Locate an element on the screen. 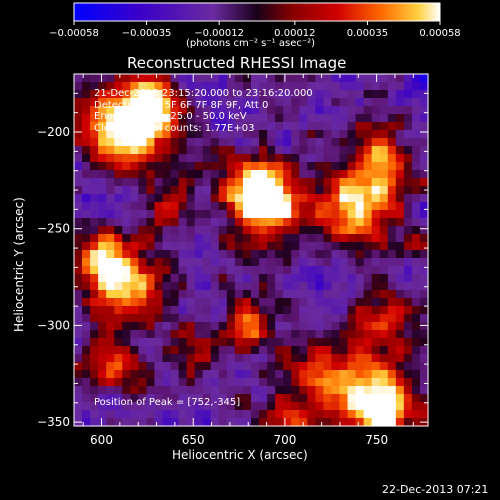 This screenshot has width=500, height=500. y-tick-label: −350 is located at coordinates (53, 422).